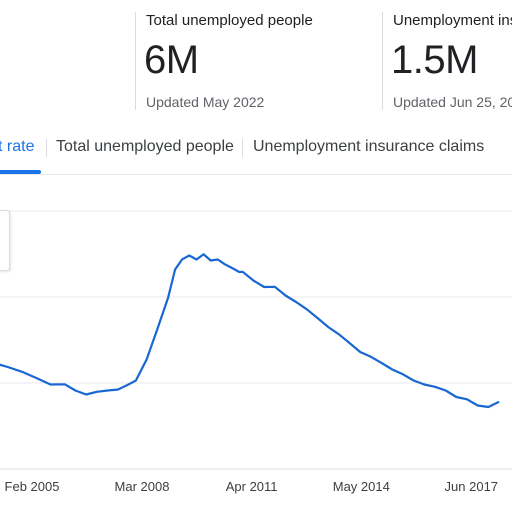  Describe the element at coordinates (171, 60) in the screenshot. I see `stat-value: 6M` at that location.